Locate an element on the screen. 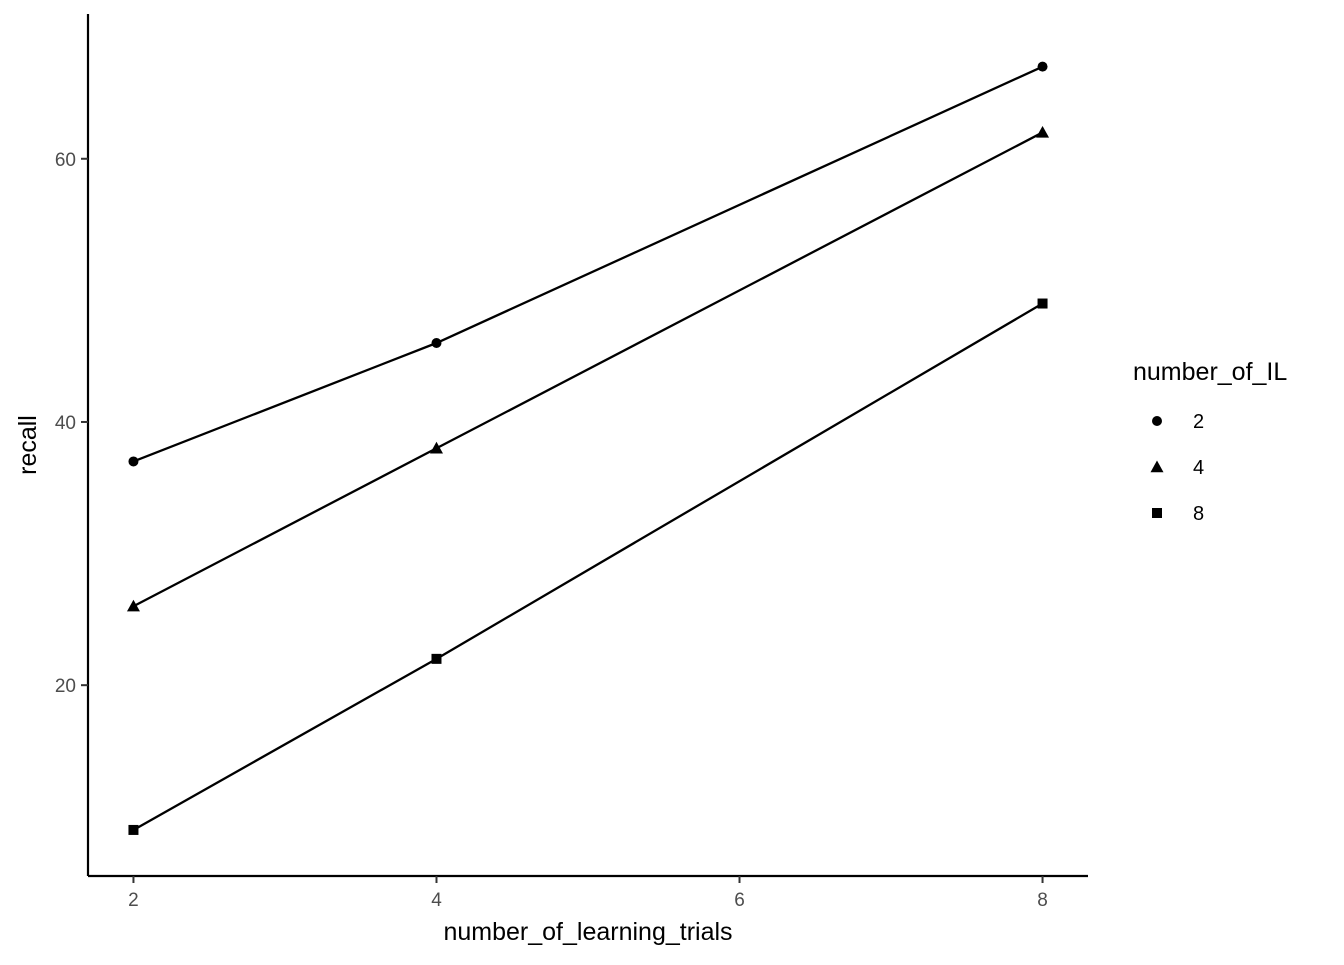 The height and width of the screenshot is (965, 1344). x-tick-label: 2 is located at coordinates (133, 900).